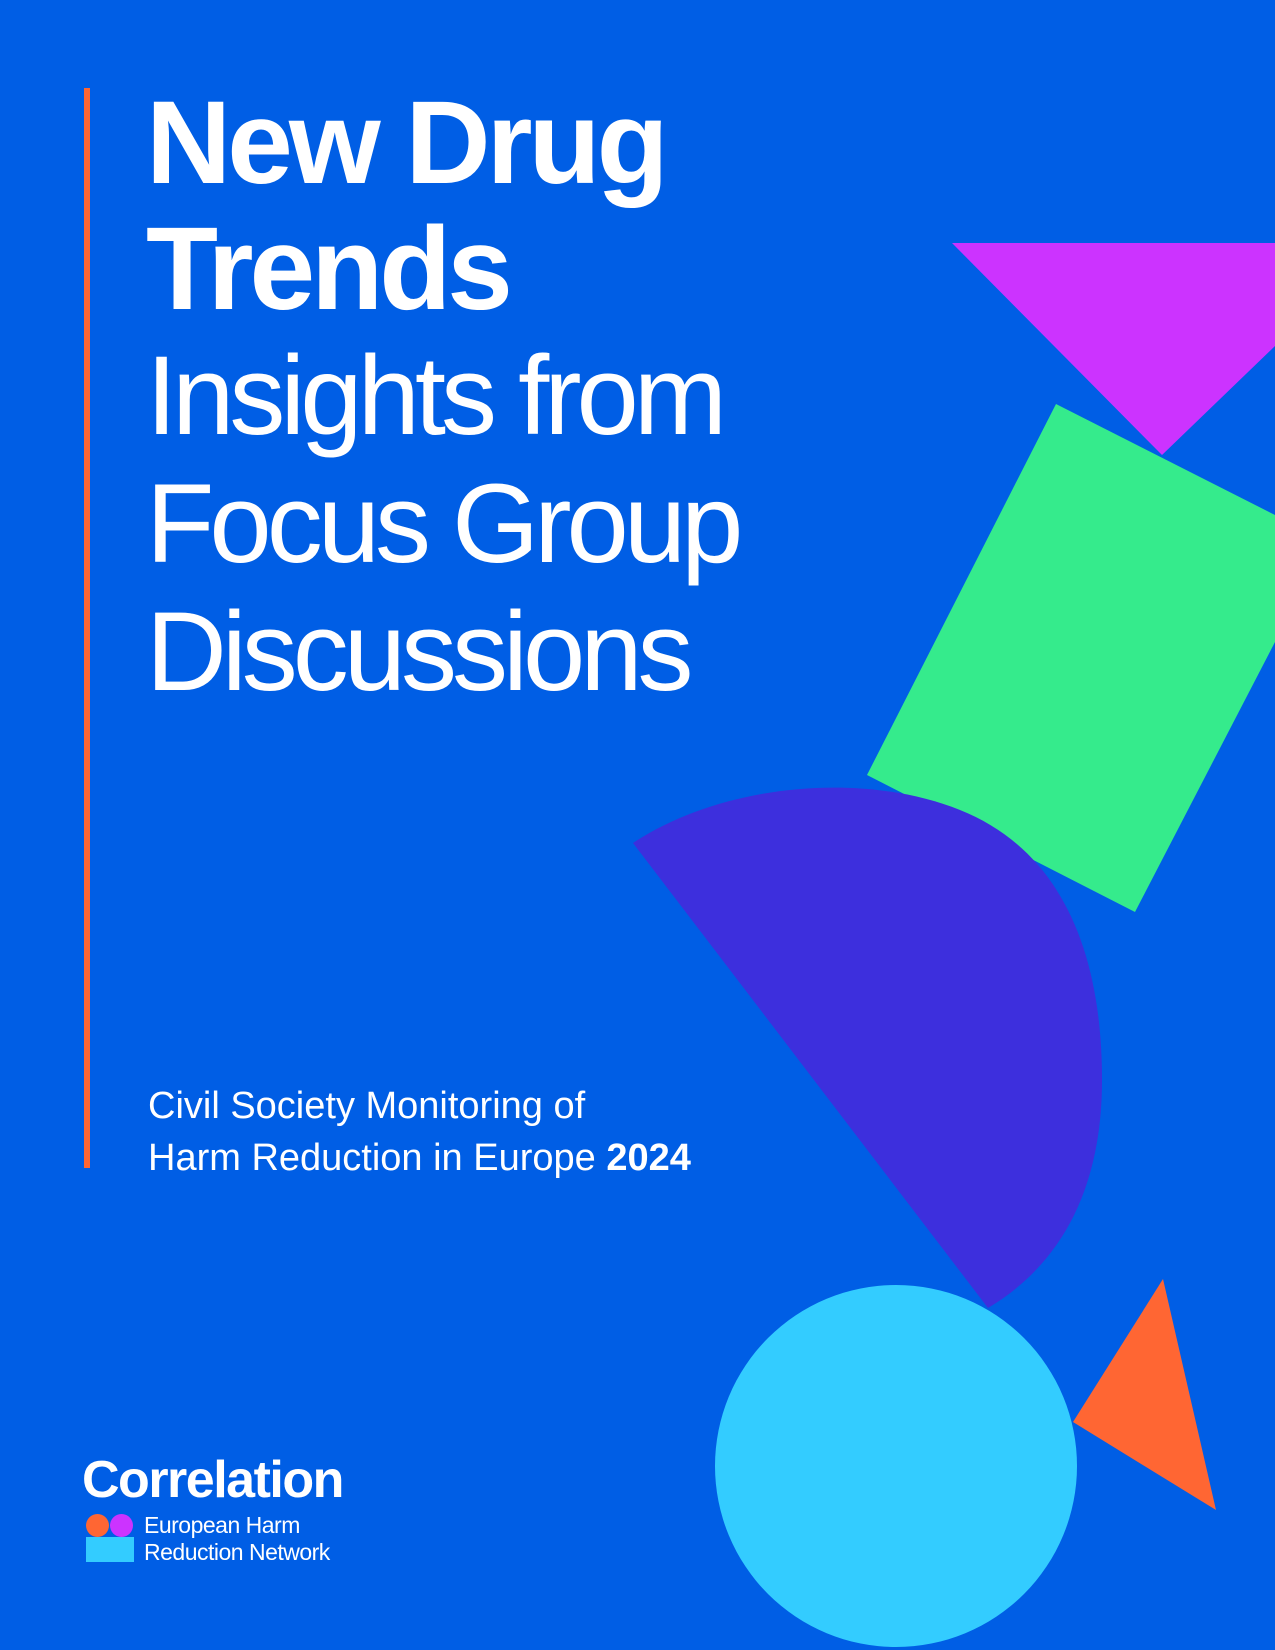 This screenshot has height=1650, width=1275. What do you see at coordinates (444, 523) in the screenshot?
I see `subtitle-line-2: Focus Group` at bounding box center [444, 523].